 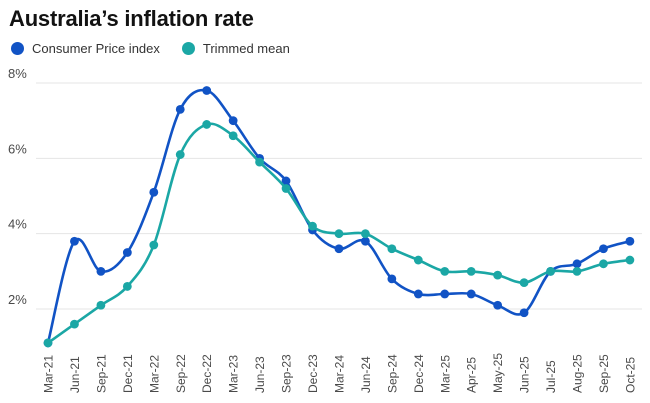 I want to click on legend-item-trimmed-mean: Trimmed mean, so click(x=235, y=48).